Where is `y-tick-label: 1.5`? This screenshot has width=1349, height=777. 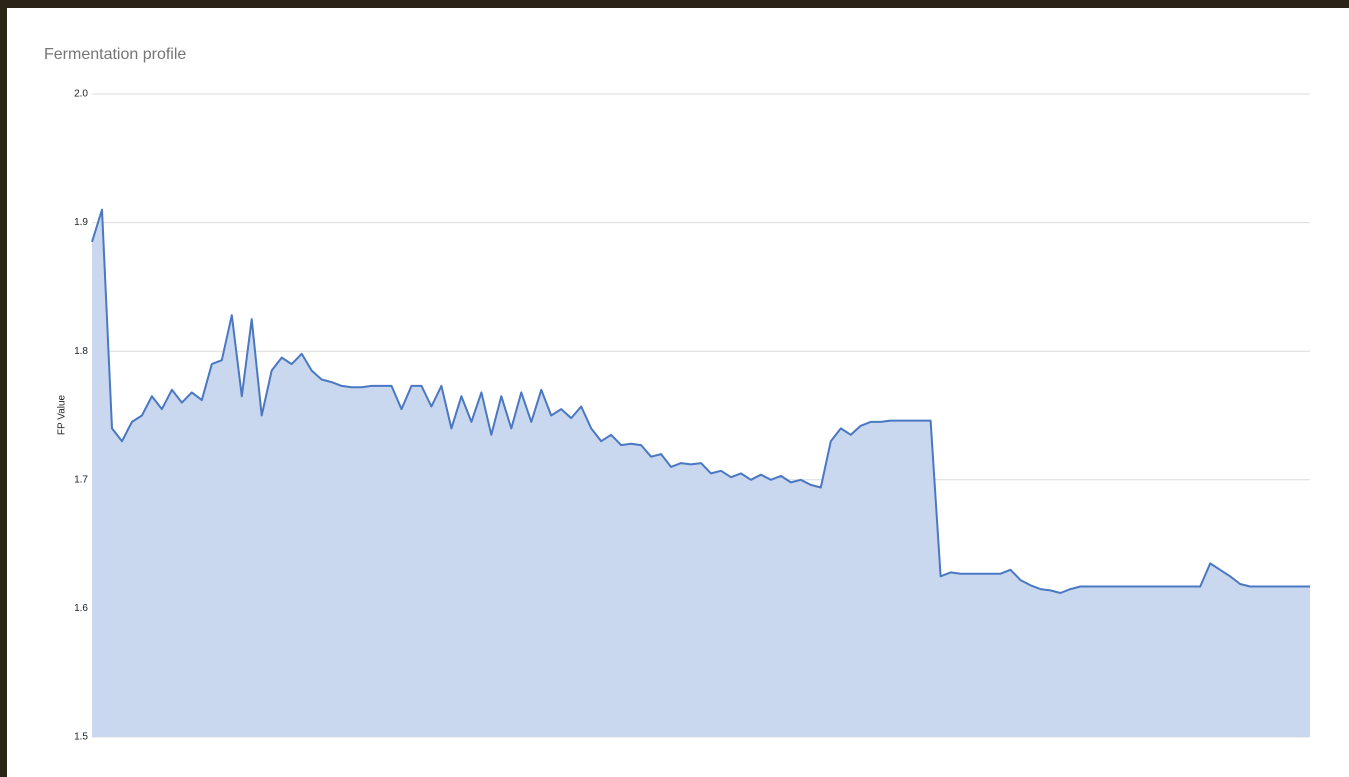
y-tick-label: 1.5 is located at coordinates (81, 737).